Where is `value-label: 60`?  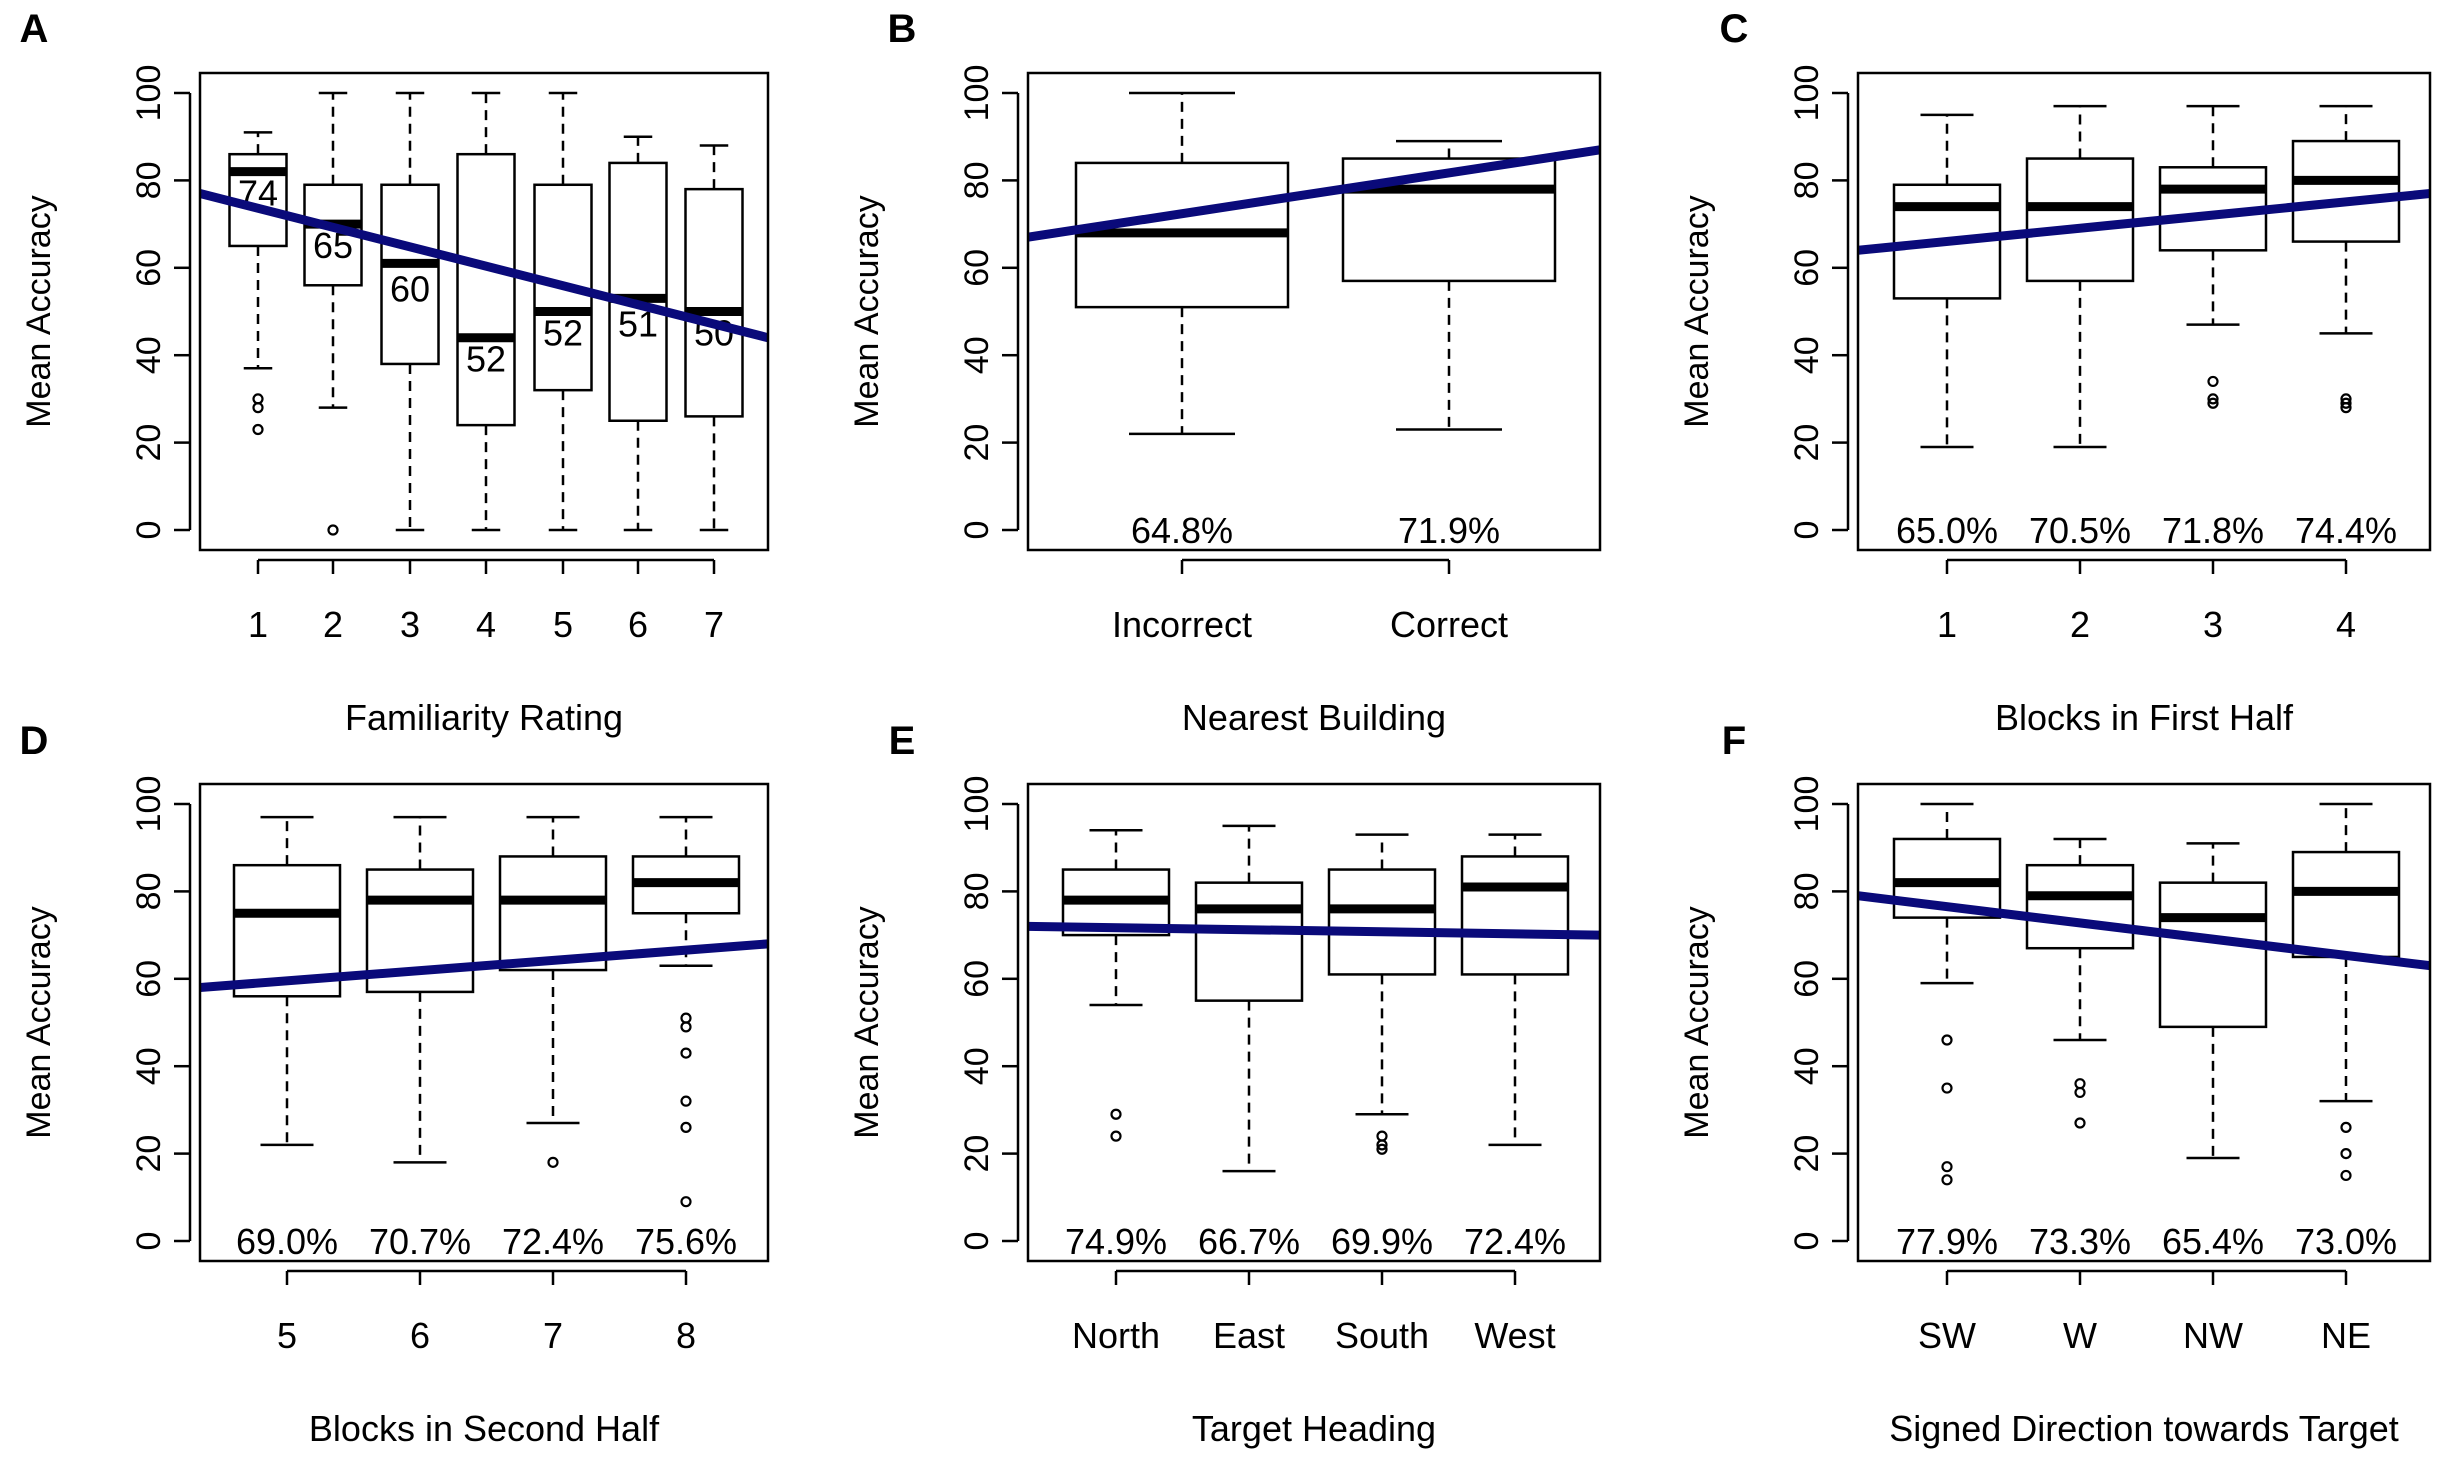
value-label: 60 is located at coordinates (410, 289).